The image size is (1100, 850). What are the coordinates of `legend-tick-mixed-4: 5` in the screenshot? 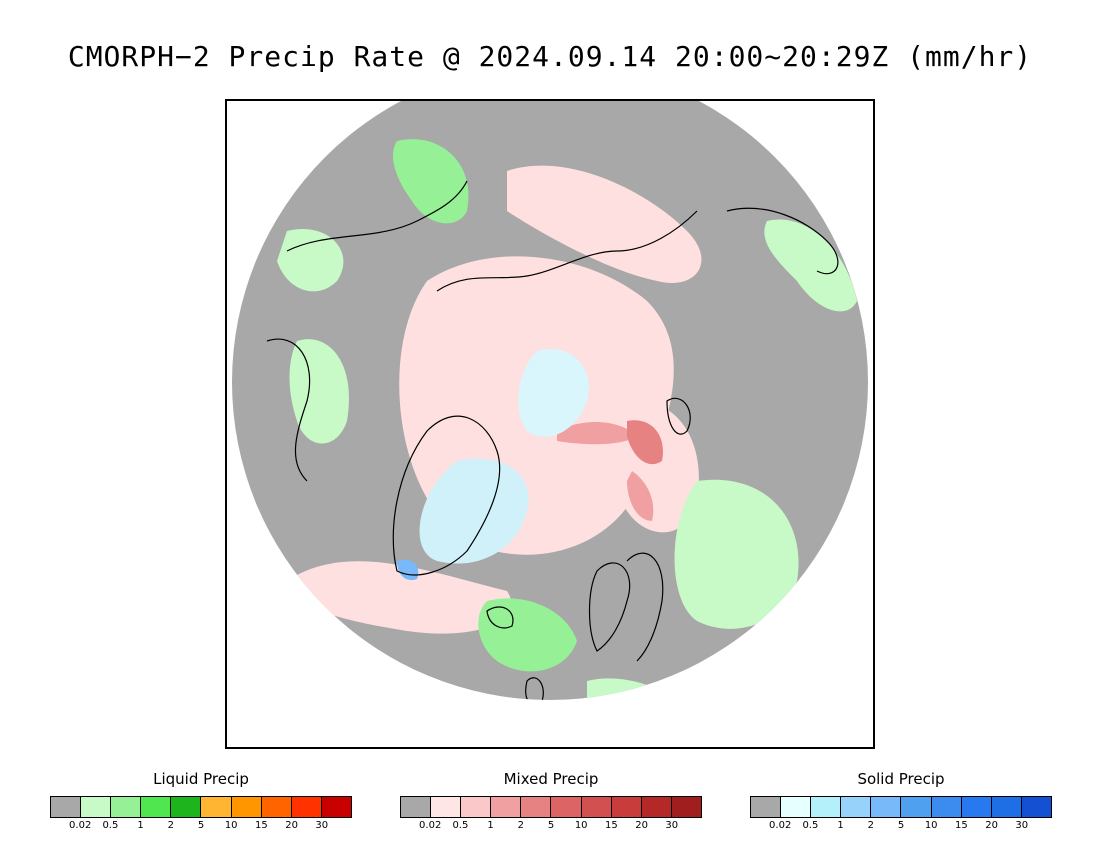 It's located at (551, 825).